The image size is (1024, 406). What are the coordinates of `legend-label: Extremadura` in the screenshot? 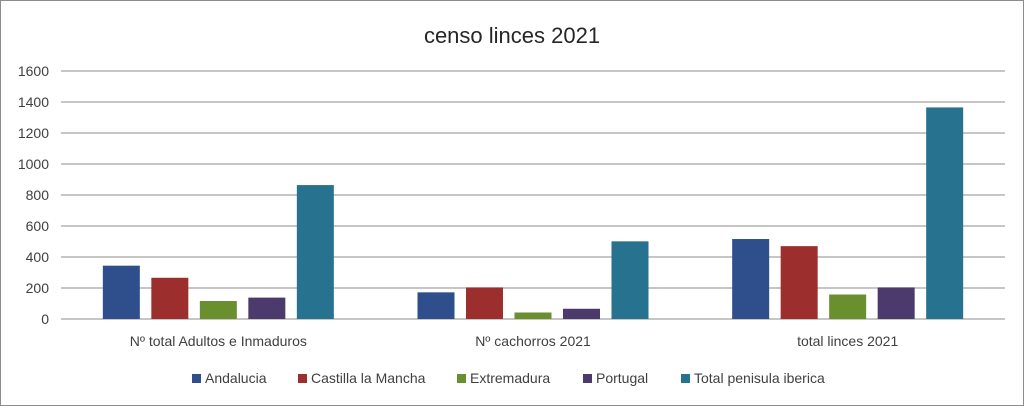 It's located at (510, 378).